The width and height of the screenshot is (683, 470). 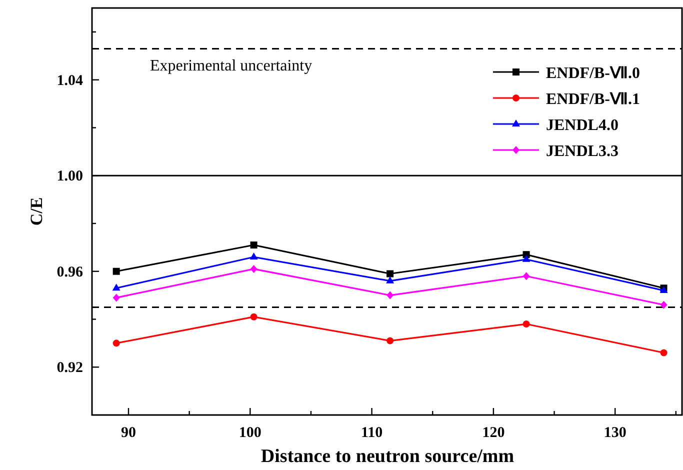 What do you see at coordinates (69, 176) in the screenshot?
I see `y-tick-label: 1.00` at bounding box center [69, 176].